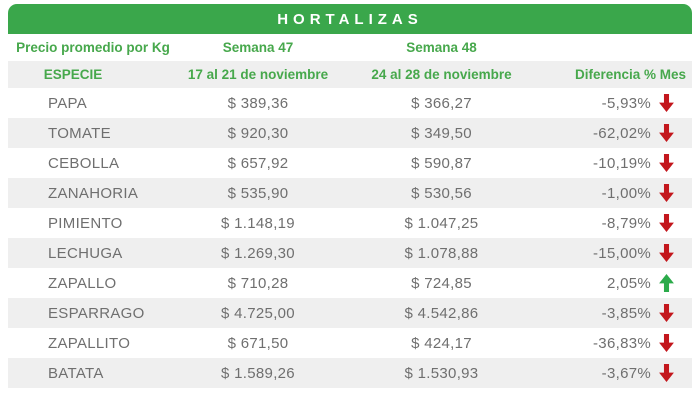 Image resolution: width=700 pixels, height=400 pixels. I want to click on species-cell: ZANAHORIA, so click(93, 193).